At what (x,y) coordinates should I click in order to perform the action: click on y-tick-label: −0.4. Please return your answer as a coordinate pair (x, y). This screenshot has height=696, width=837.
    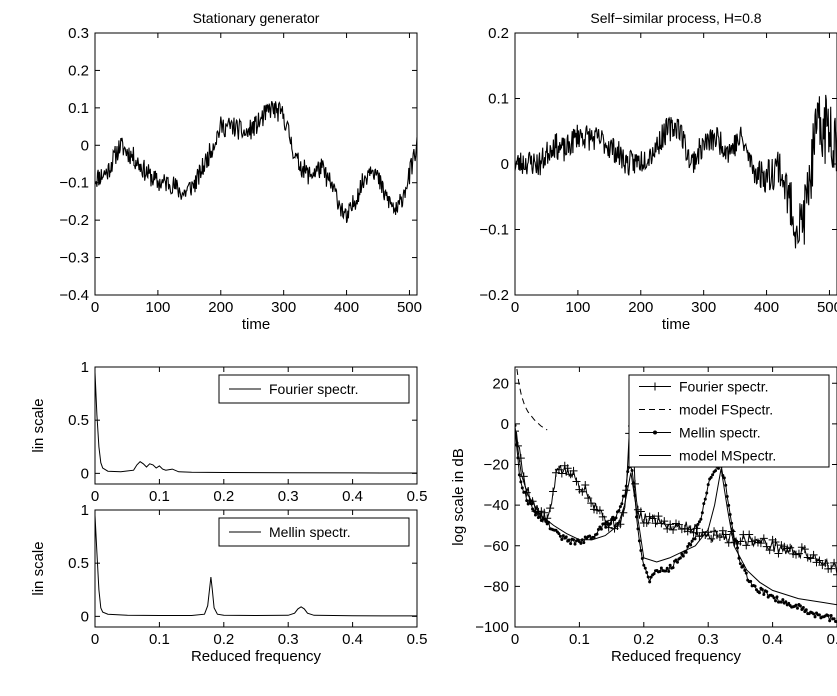
    Looking at the image, I should click on (74, 295).